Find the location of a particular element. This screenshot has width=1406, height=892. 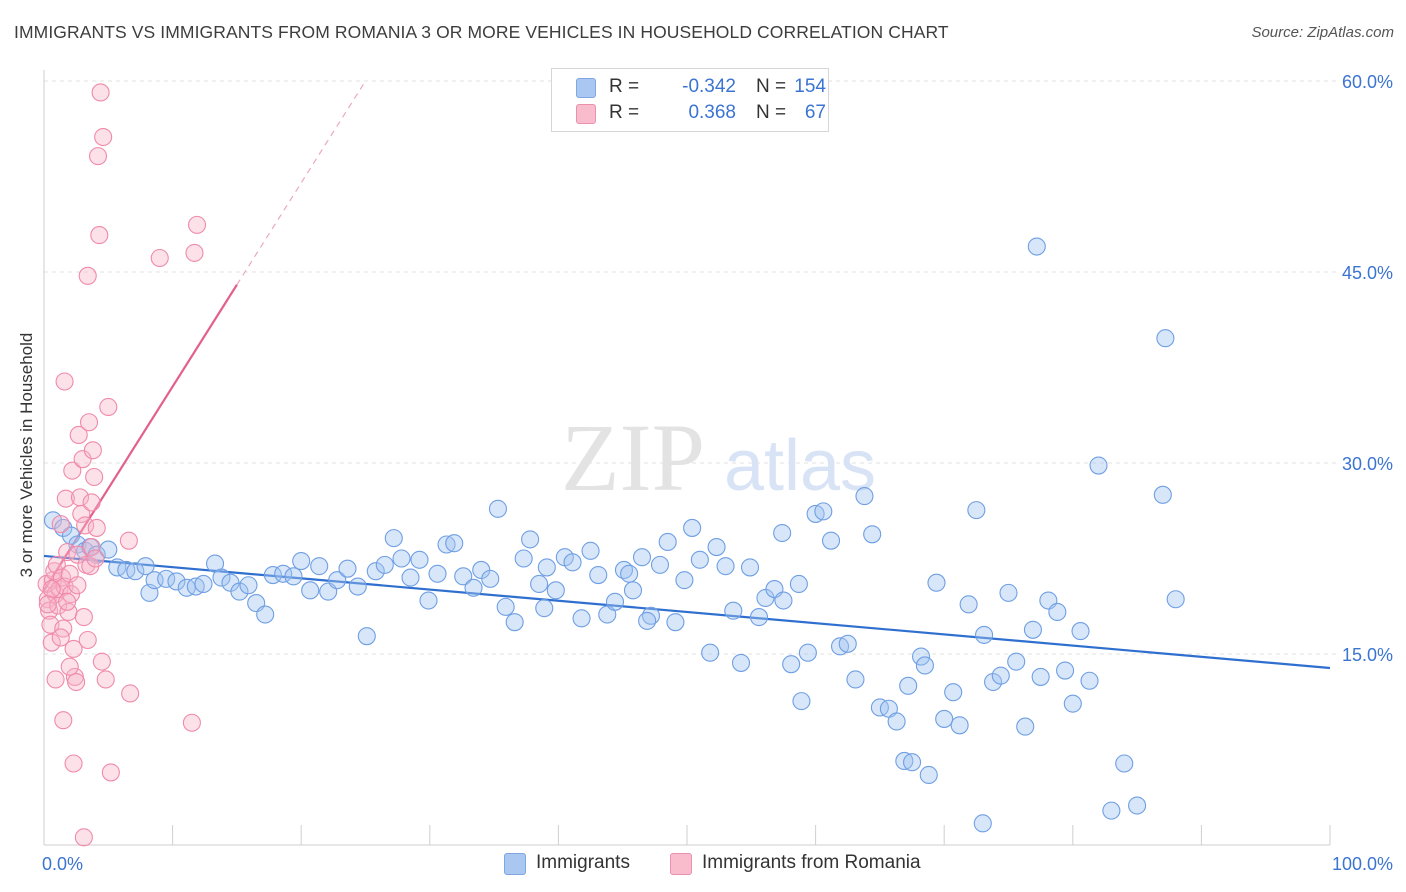

stats-legend: R = -0.342 N = 154 R = 0.368 N = 67 is located at coordinates (690, 100).